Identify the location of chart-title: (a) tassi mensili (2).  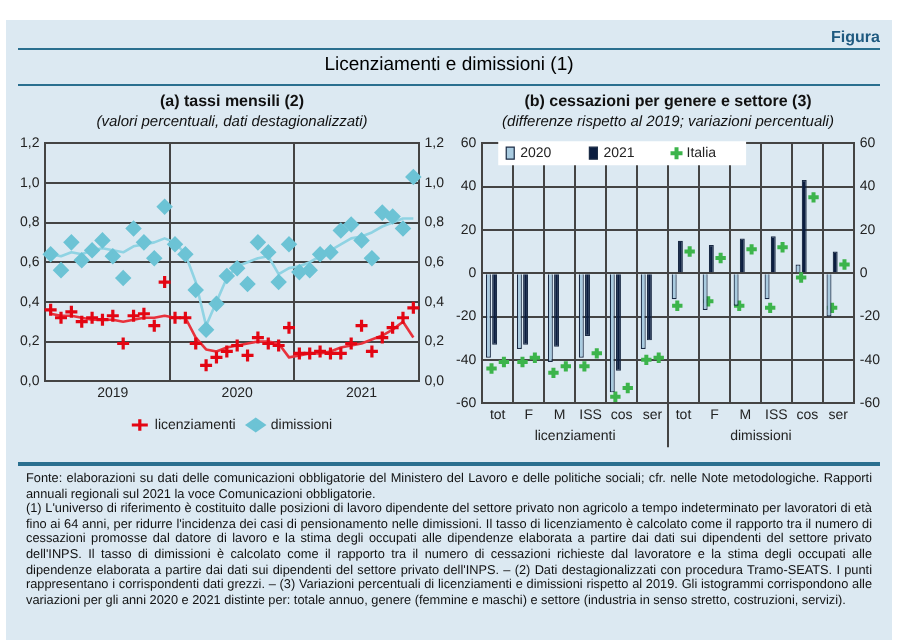
(232, 101).